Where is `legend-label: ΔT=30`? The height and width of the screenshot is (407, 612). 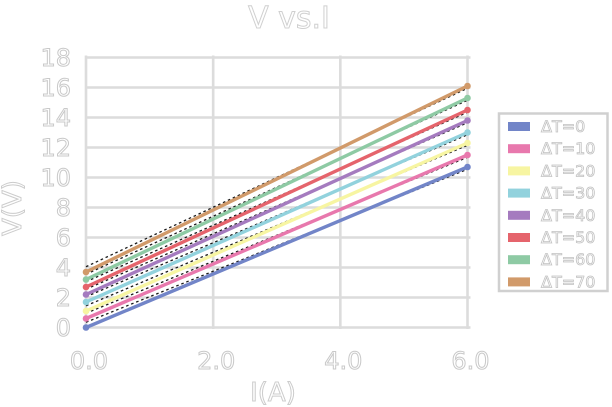 legend-label: ΔT=30 is located at coordinates (568, 193).